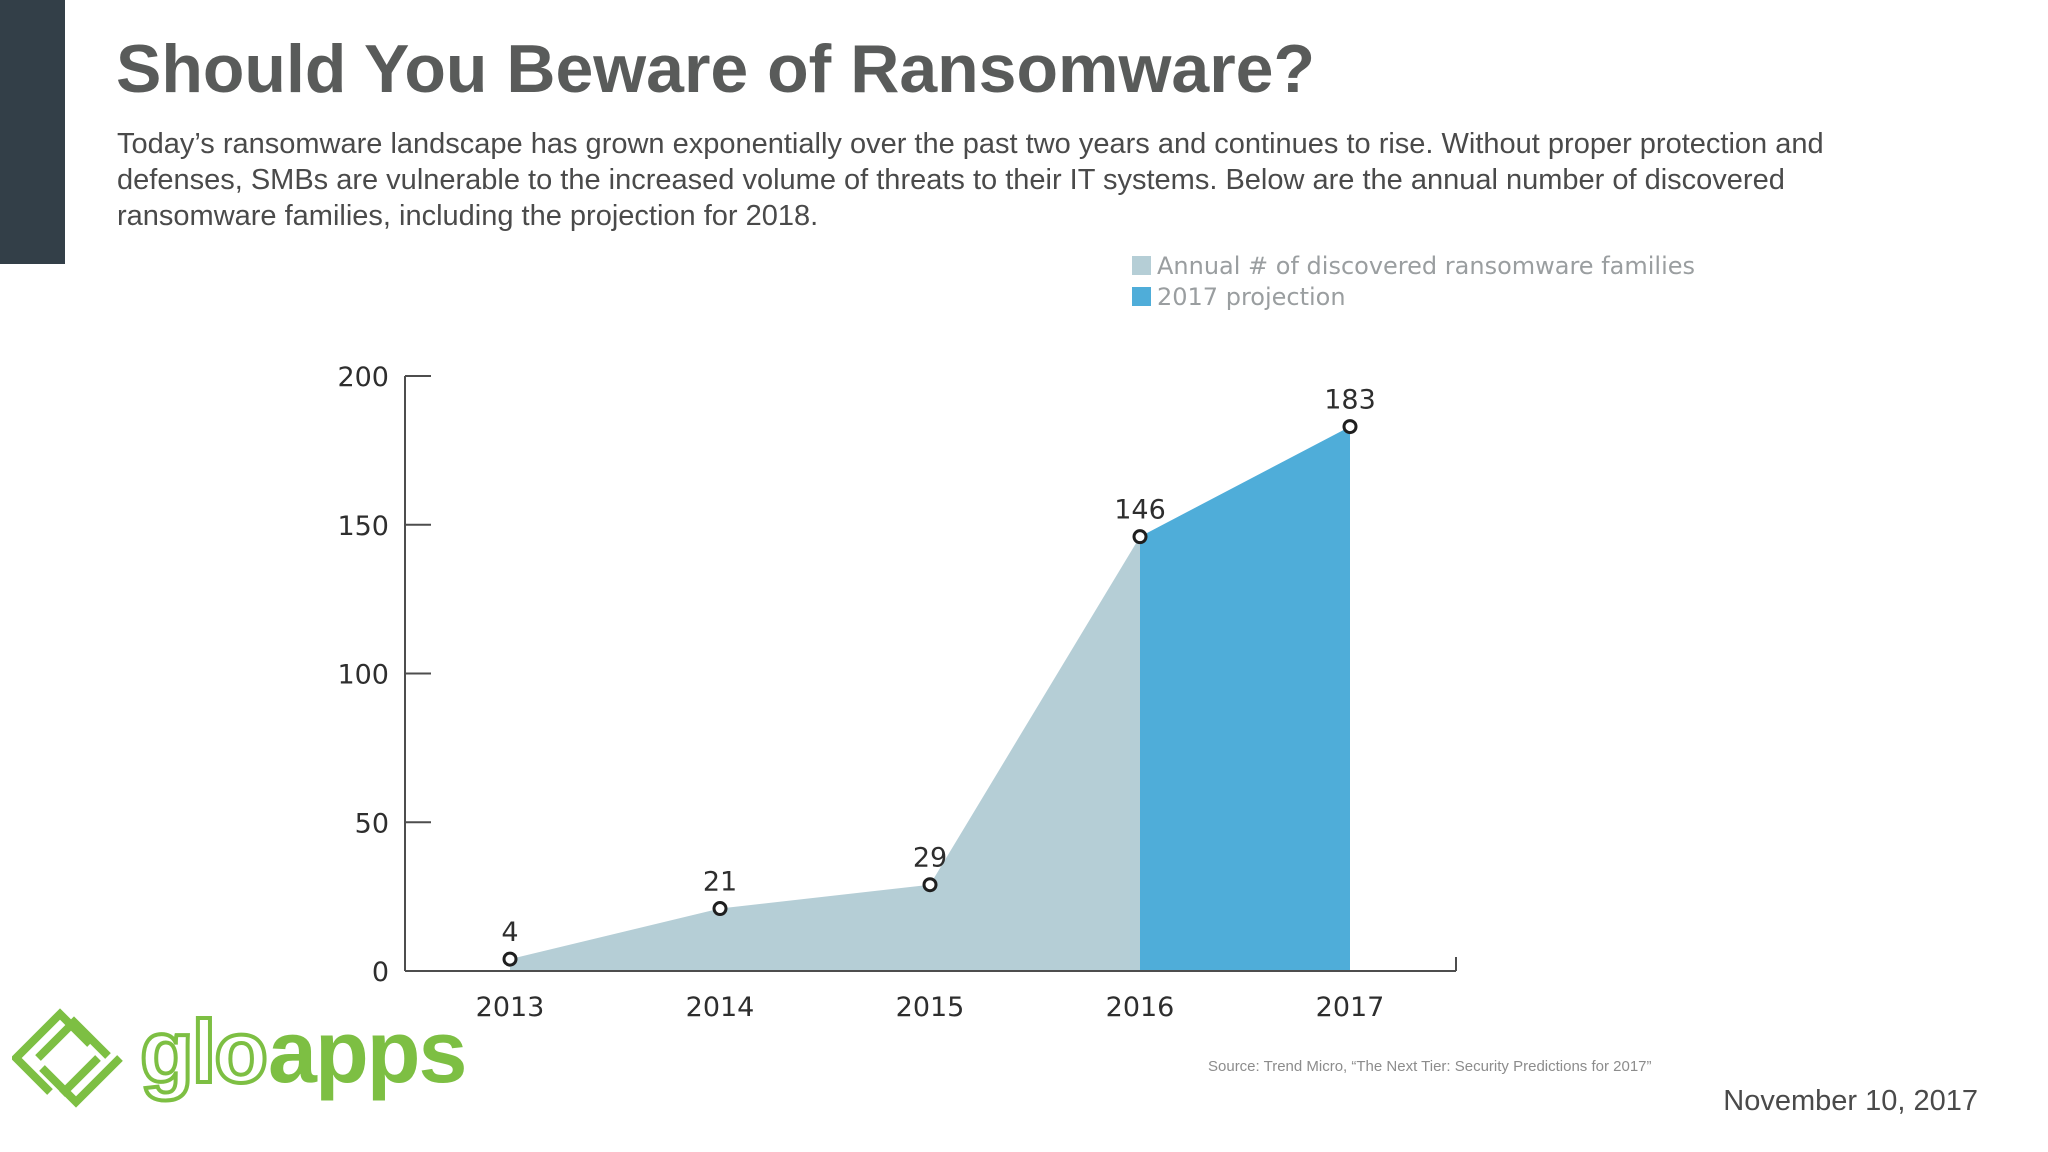 The image size is (2048, 1152). What do you see at coordinates (1251, 296) in the screenshot?
I see `legend-label-projection: 2017 projection` at bounding box center [1251, 296].